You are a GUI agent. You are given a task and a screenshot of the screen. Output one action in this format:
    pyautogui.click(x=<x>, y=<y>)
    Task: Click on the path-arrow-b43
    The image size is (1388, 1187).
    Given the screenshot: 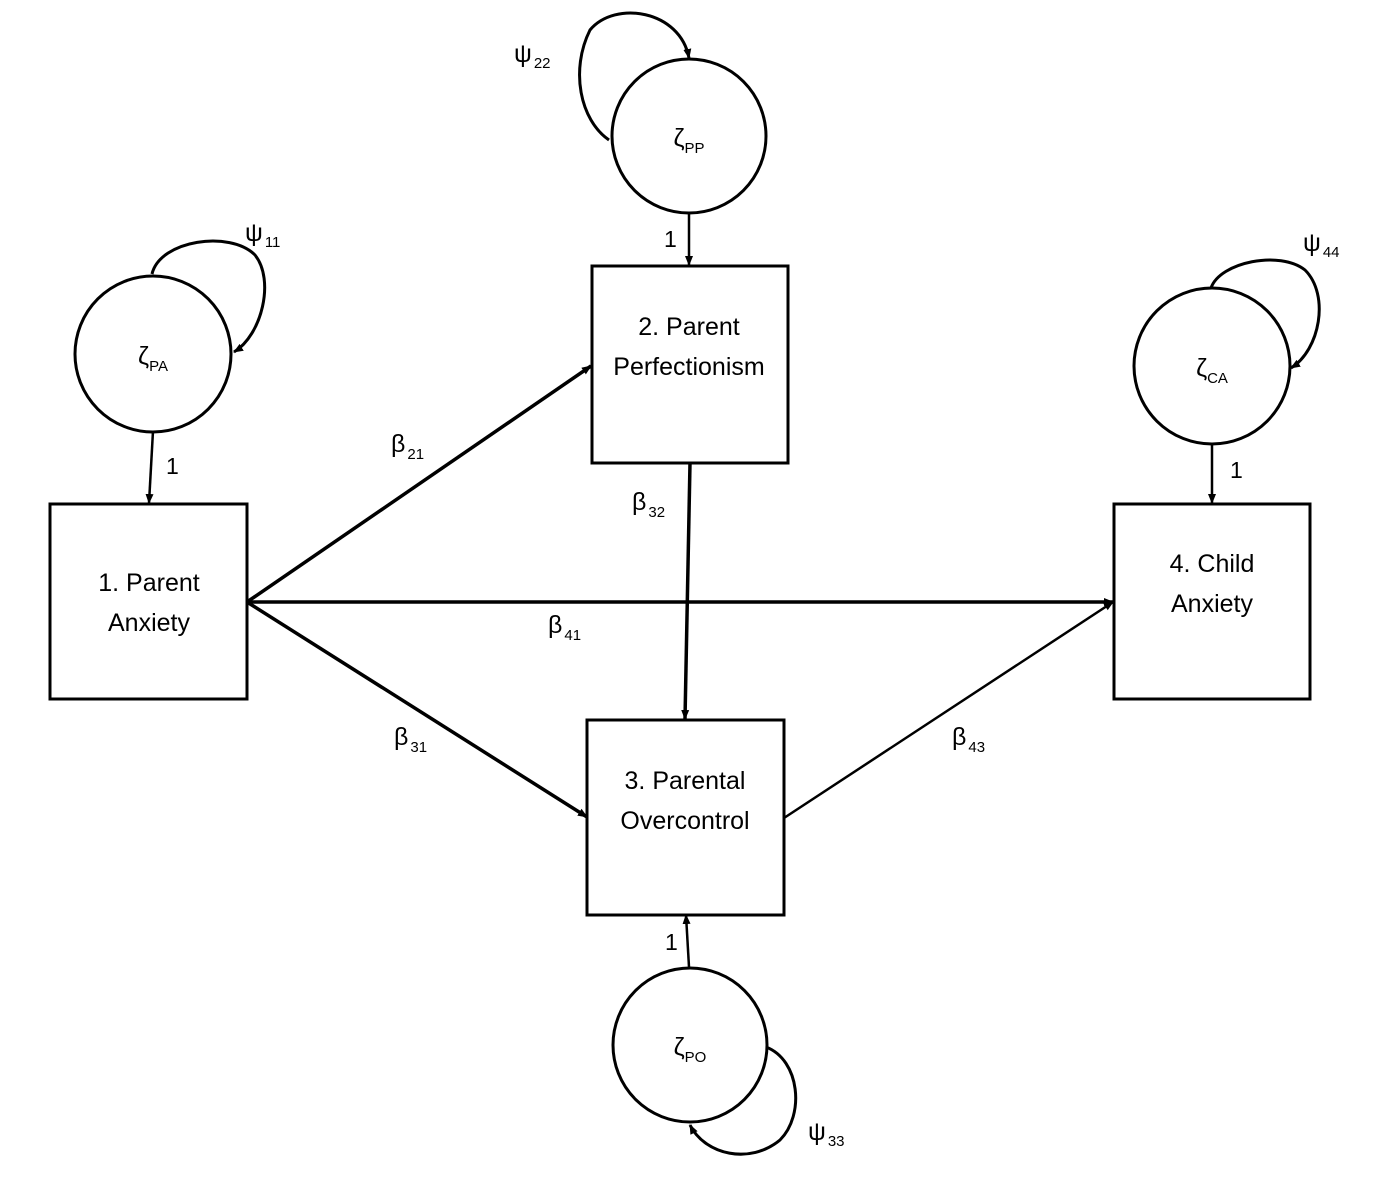 What is the action you would take?
    pyautogui.click(x=948, y=710)
    